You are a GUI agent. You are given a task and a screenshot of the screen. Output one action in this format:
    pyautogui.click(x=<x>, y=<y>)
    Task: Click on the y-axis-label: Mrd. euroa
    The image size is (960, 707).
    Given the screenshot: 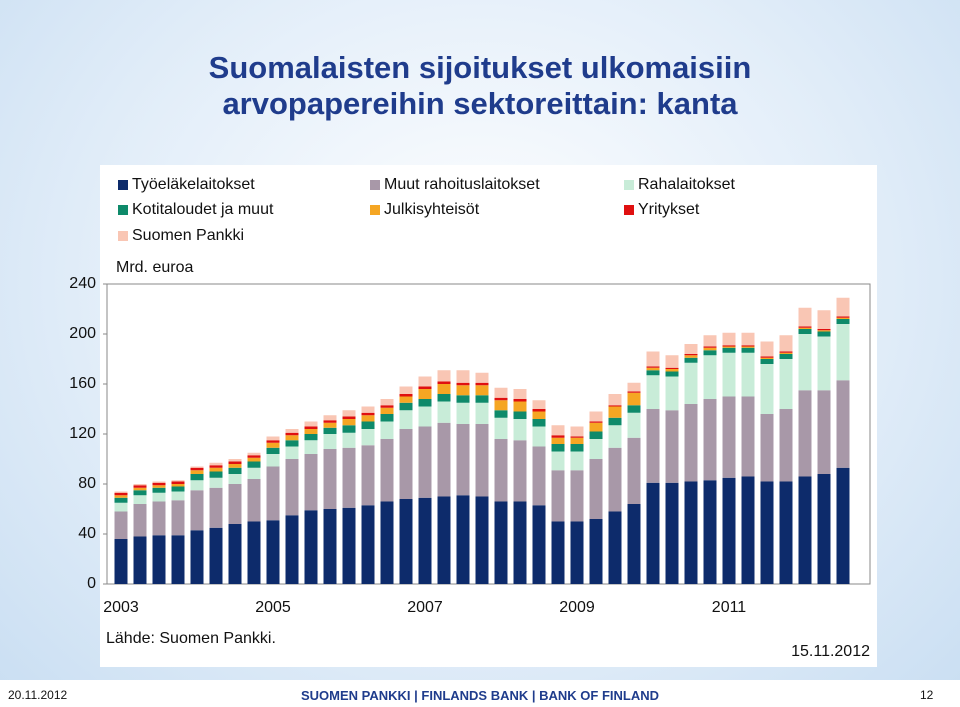 What is the action you would take?
    pyautogui.click(x=154, y=267)
    